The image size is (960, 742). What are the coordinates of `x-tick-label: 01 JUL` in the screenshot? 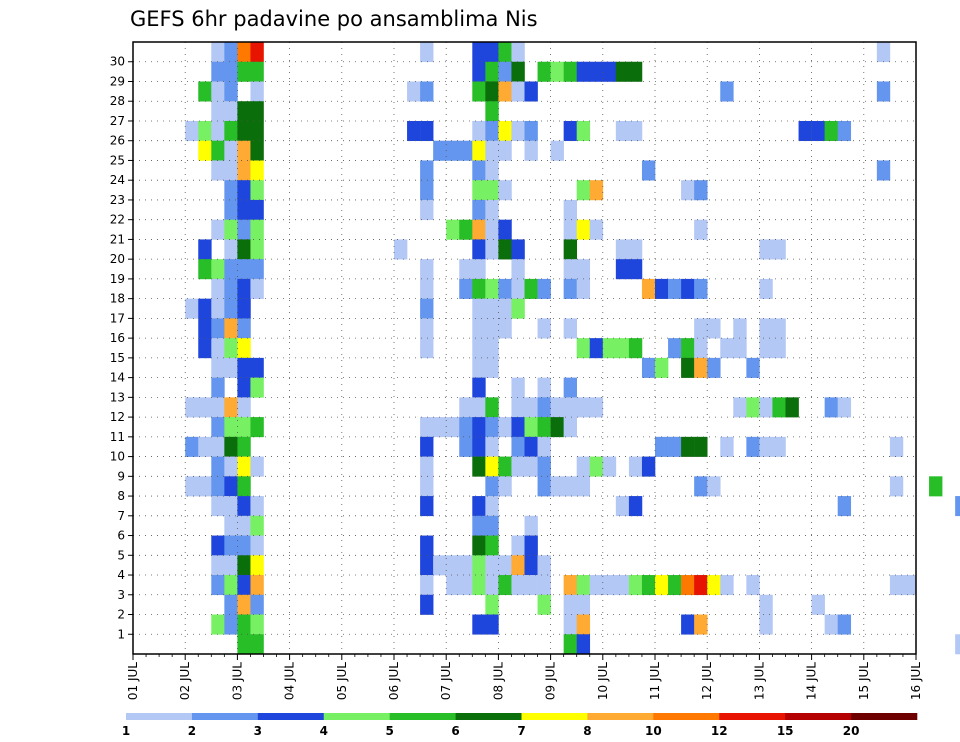 It's located at (133, 681).